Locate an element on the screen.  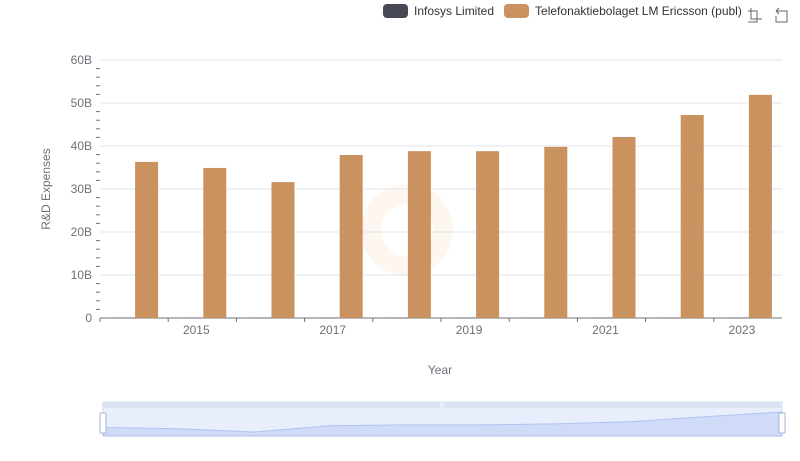
watermark-logo is located at coordinates (407, 230).